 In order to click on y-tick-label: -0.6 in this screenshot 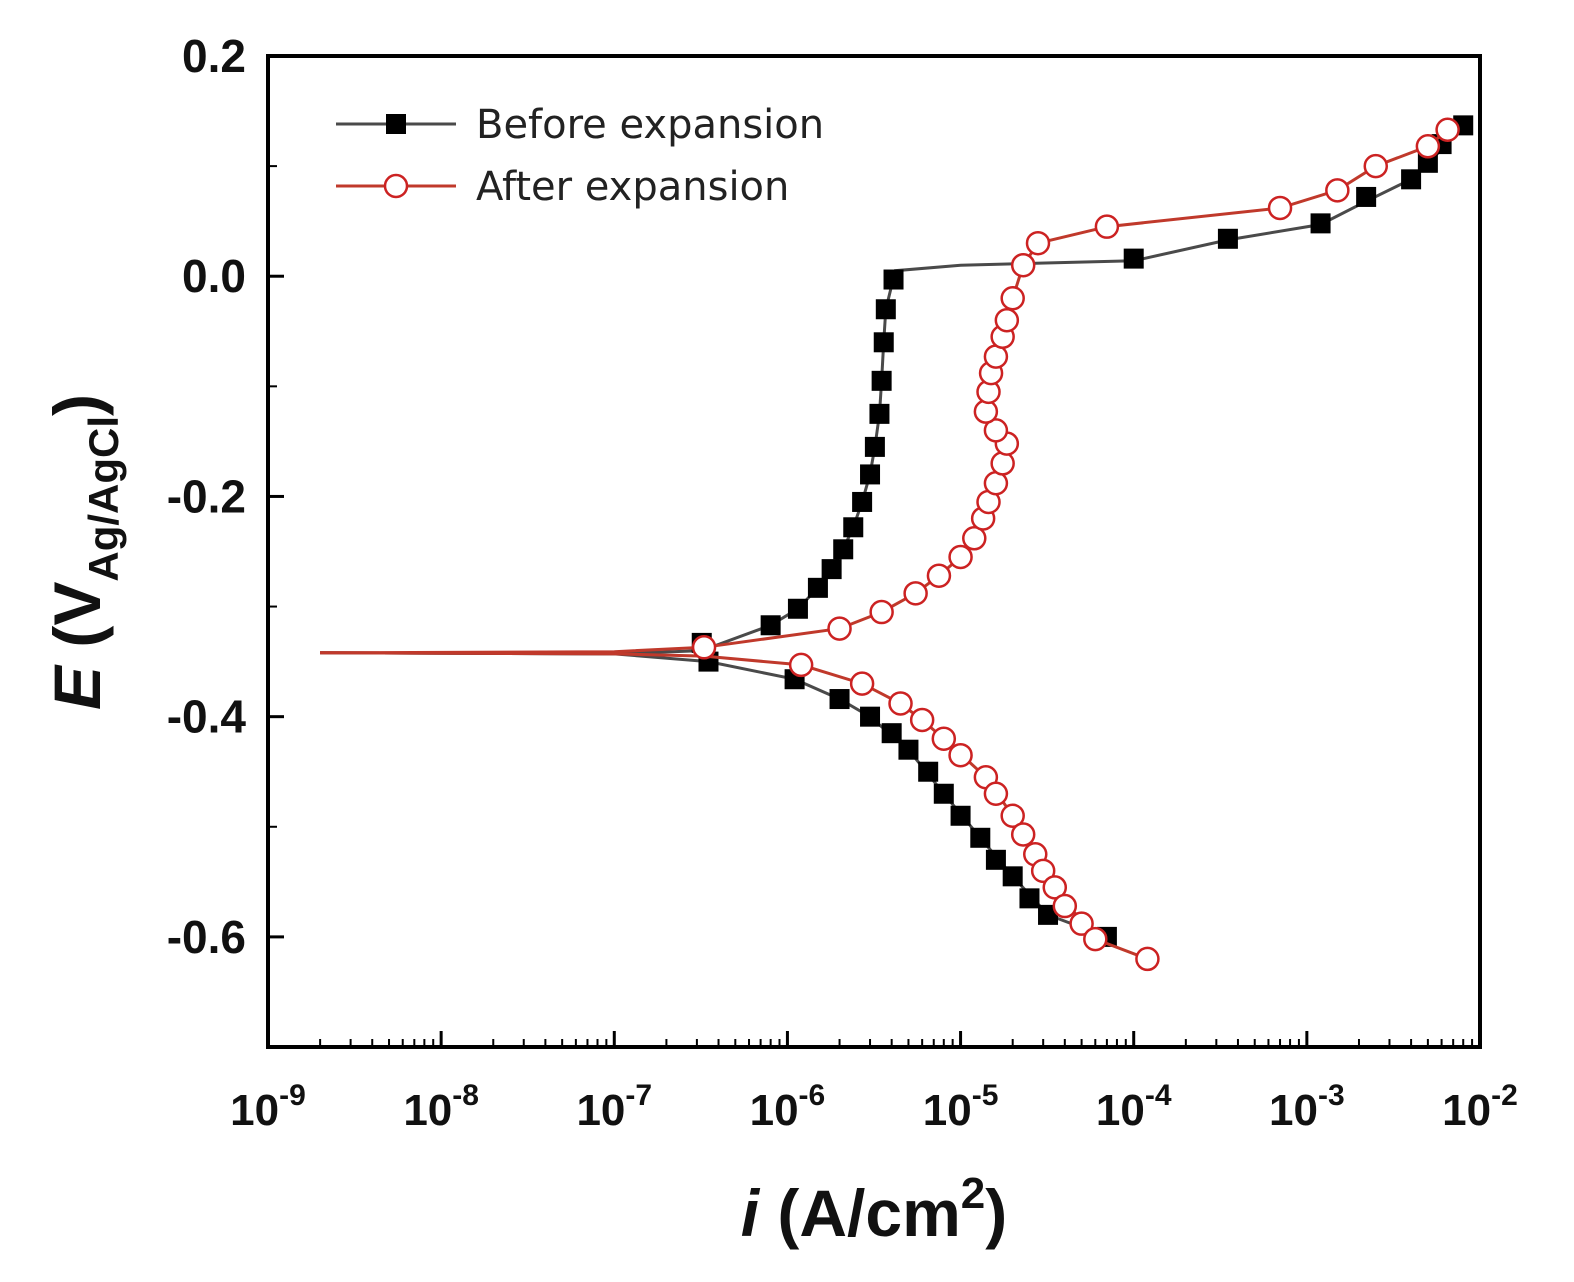, I will do `click(206, 937)`.